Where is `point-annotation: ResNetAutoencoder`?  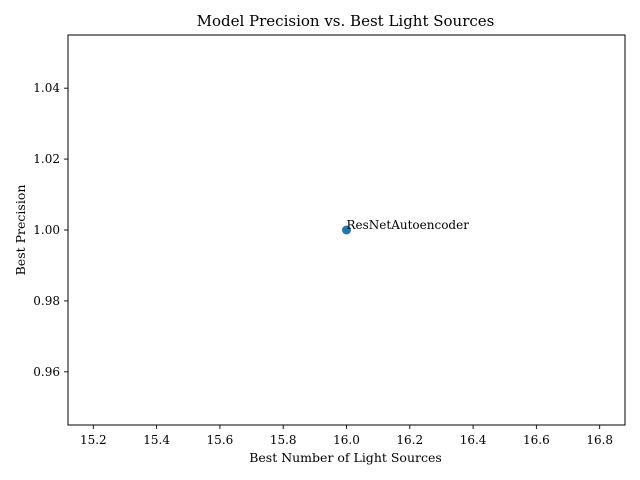
point-annotation: ResNetAutoencoder is located at coordinates (408, 225).